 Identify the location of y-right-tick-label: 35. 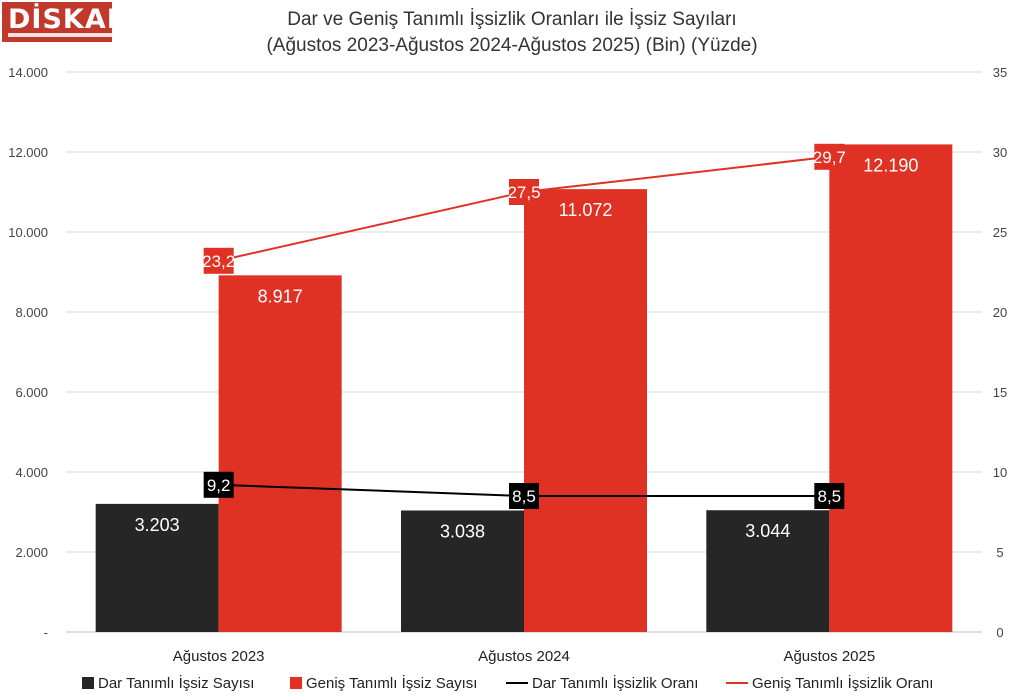
(1000, 72).